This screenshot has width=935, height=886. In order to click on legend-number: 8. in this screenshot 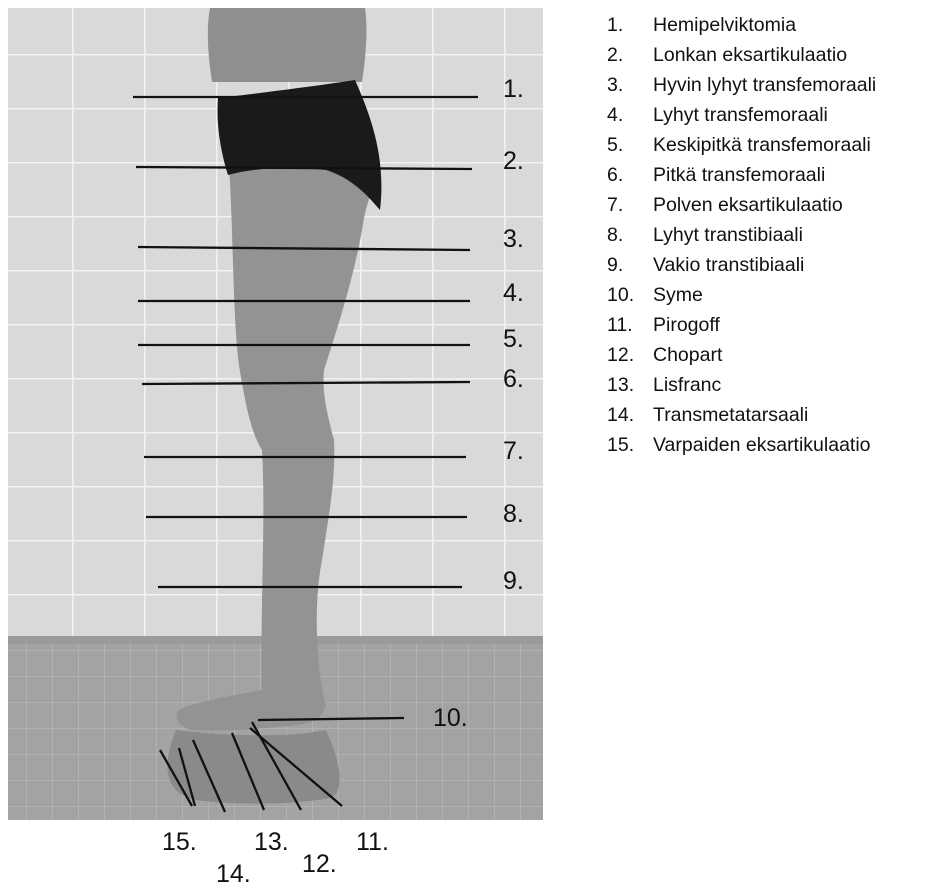, I will do `click(615, 235)`.